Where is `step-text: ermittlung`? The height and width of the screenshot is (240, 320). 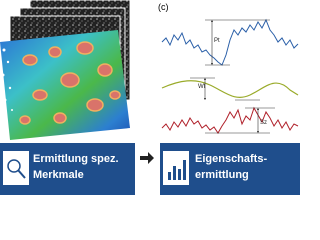
step-text: ermittlung is located at coordinates (222, 175).